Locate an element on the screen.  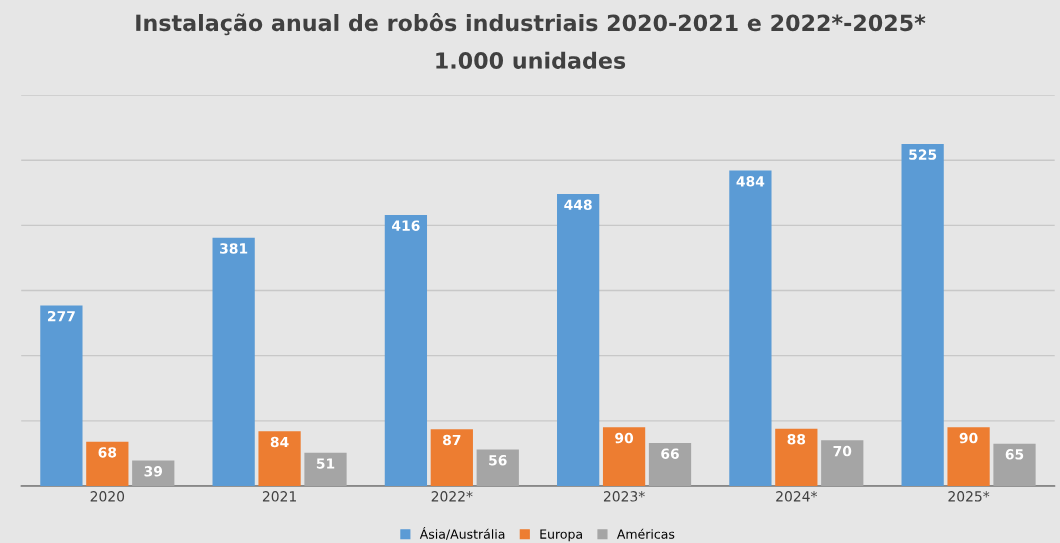
data-label: 525 is located at coordinates (923, 154).